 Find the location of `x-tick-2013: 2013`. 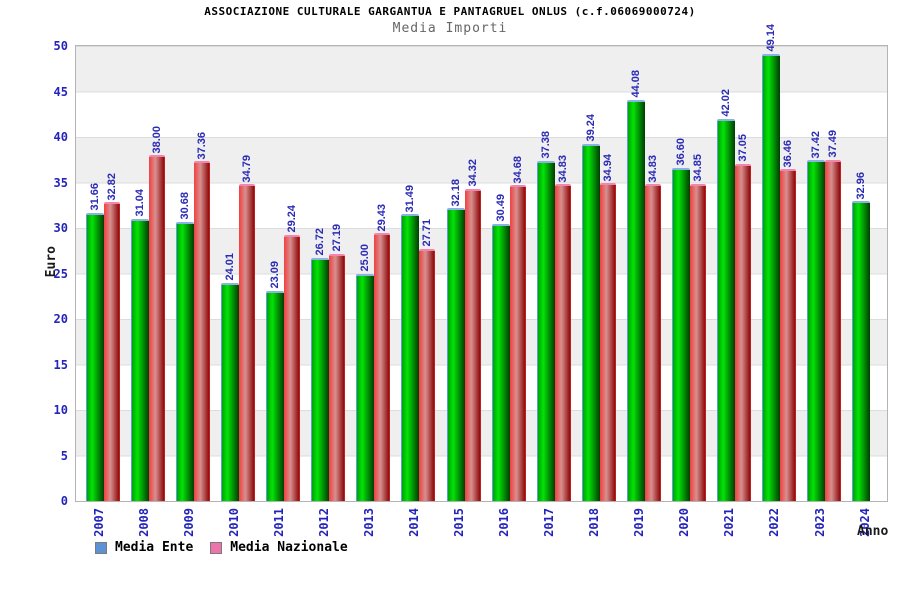

x-tick-2013: 2013 is located at coordinates (368, 519).